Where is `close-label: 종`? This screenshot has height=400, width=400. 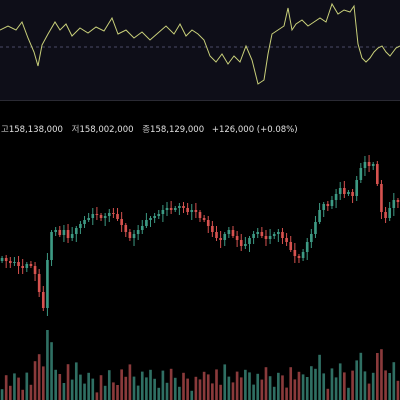
close-label: 종 is located at coordinates (146, 130).